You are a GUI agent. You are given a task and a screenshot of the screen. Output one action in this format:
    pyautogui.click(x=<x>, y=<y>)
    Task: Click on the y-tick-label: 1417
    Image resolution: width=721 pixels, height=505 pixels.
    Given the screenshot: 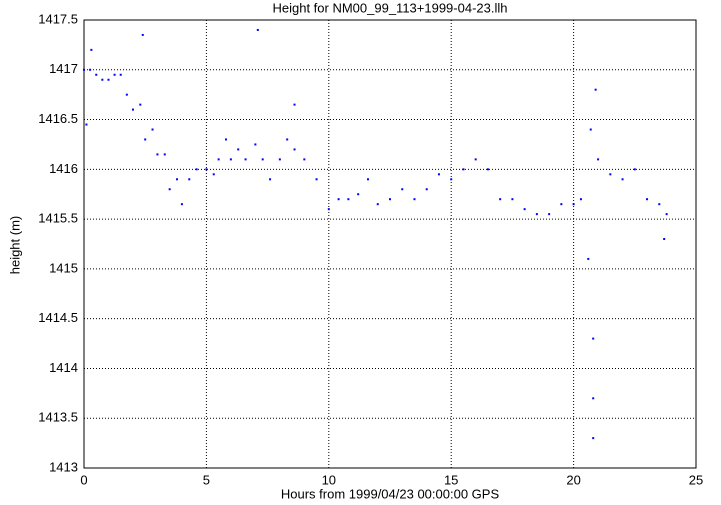 What is the action you would take?
    pyautogui.click(x=63, y=68)
    